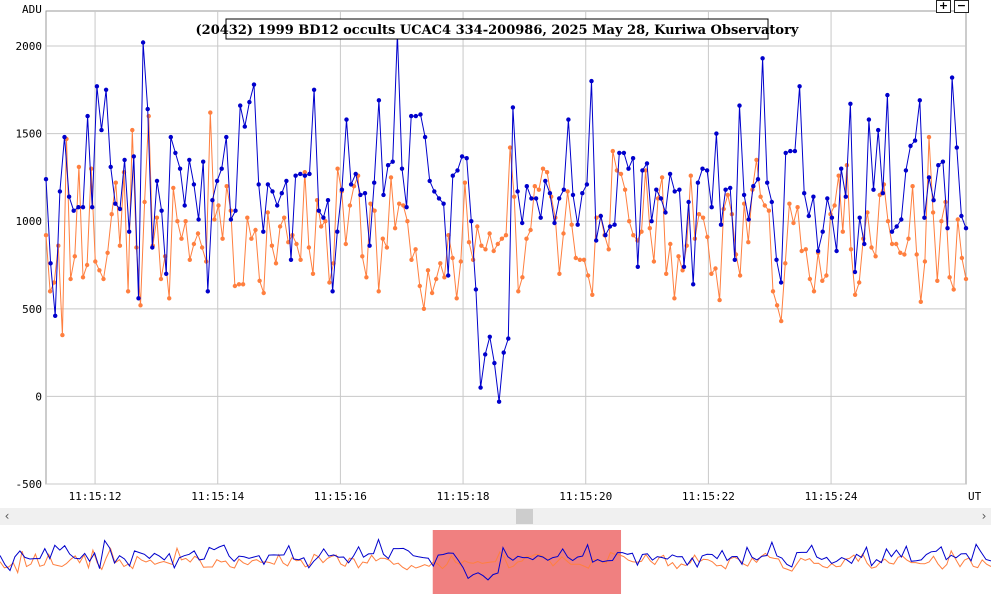 This screenshot has height=599, width=991. What do you see at coordinates (340, 496) in the screenshot?
I see `x-tick-label: 11:15:16` at bounding box center [340, 496].